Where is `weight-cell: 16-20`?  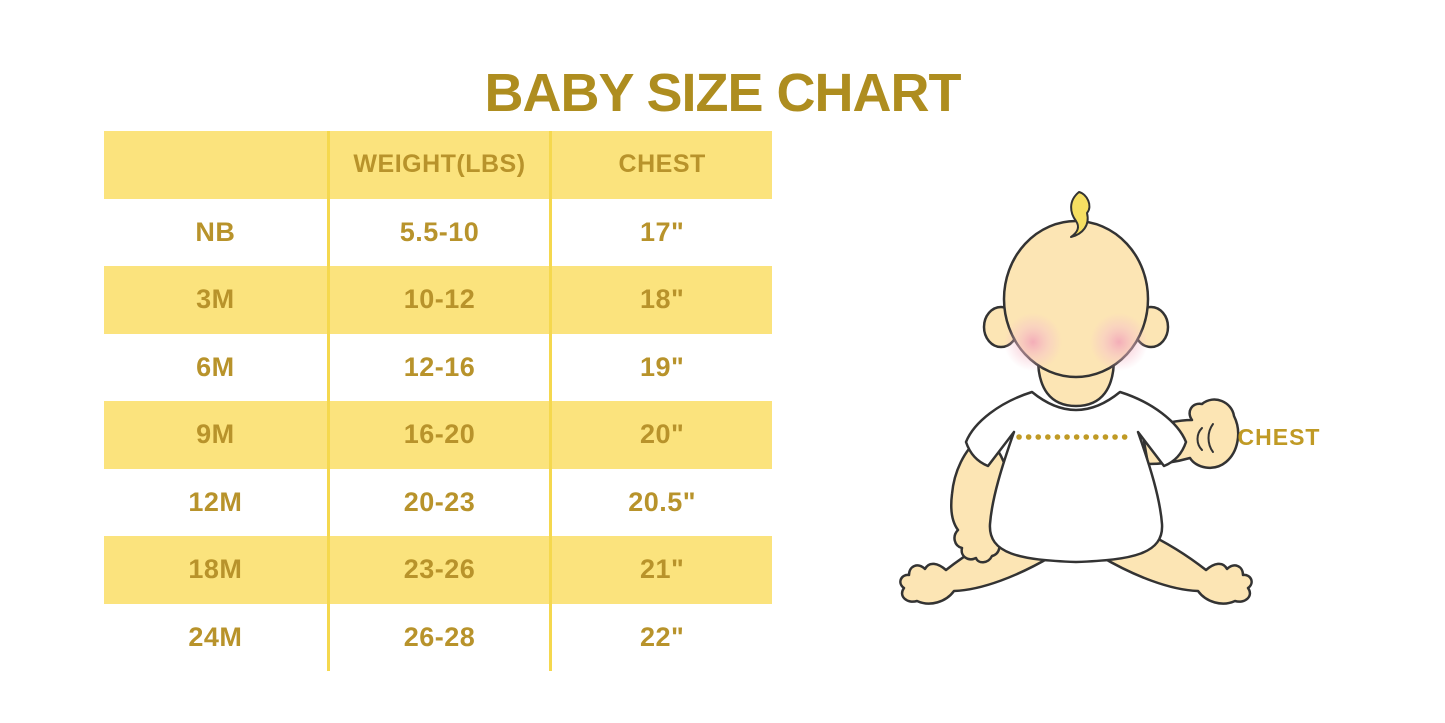
weight-cell: 16-20 is located at coordinates (438, 435).